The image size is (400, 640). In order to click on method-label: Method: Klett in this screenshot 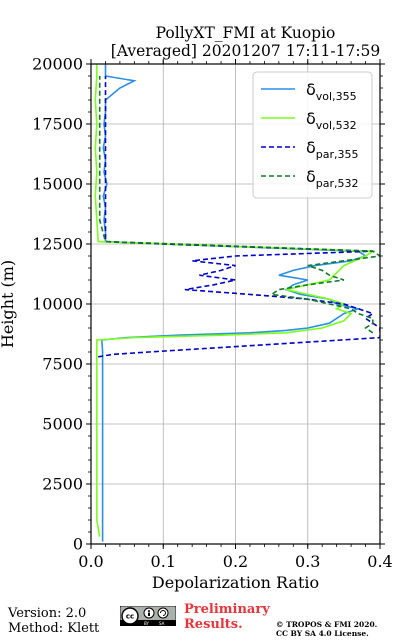, I will do `click(54, 628)`.